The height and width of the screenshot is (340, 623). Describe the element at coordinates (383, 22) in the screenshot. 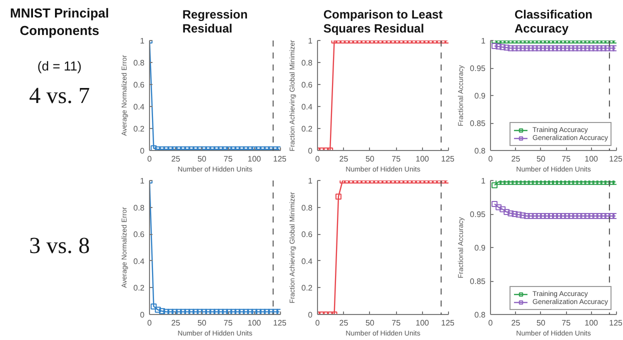

I see `chart-title: Comparison to Least Squares Residual` at that location.